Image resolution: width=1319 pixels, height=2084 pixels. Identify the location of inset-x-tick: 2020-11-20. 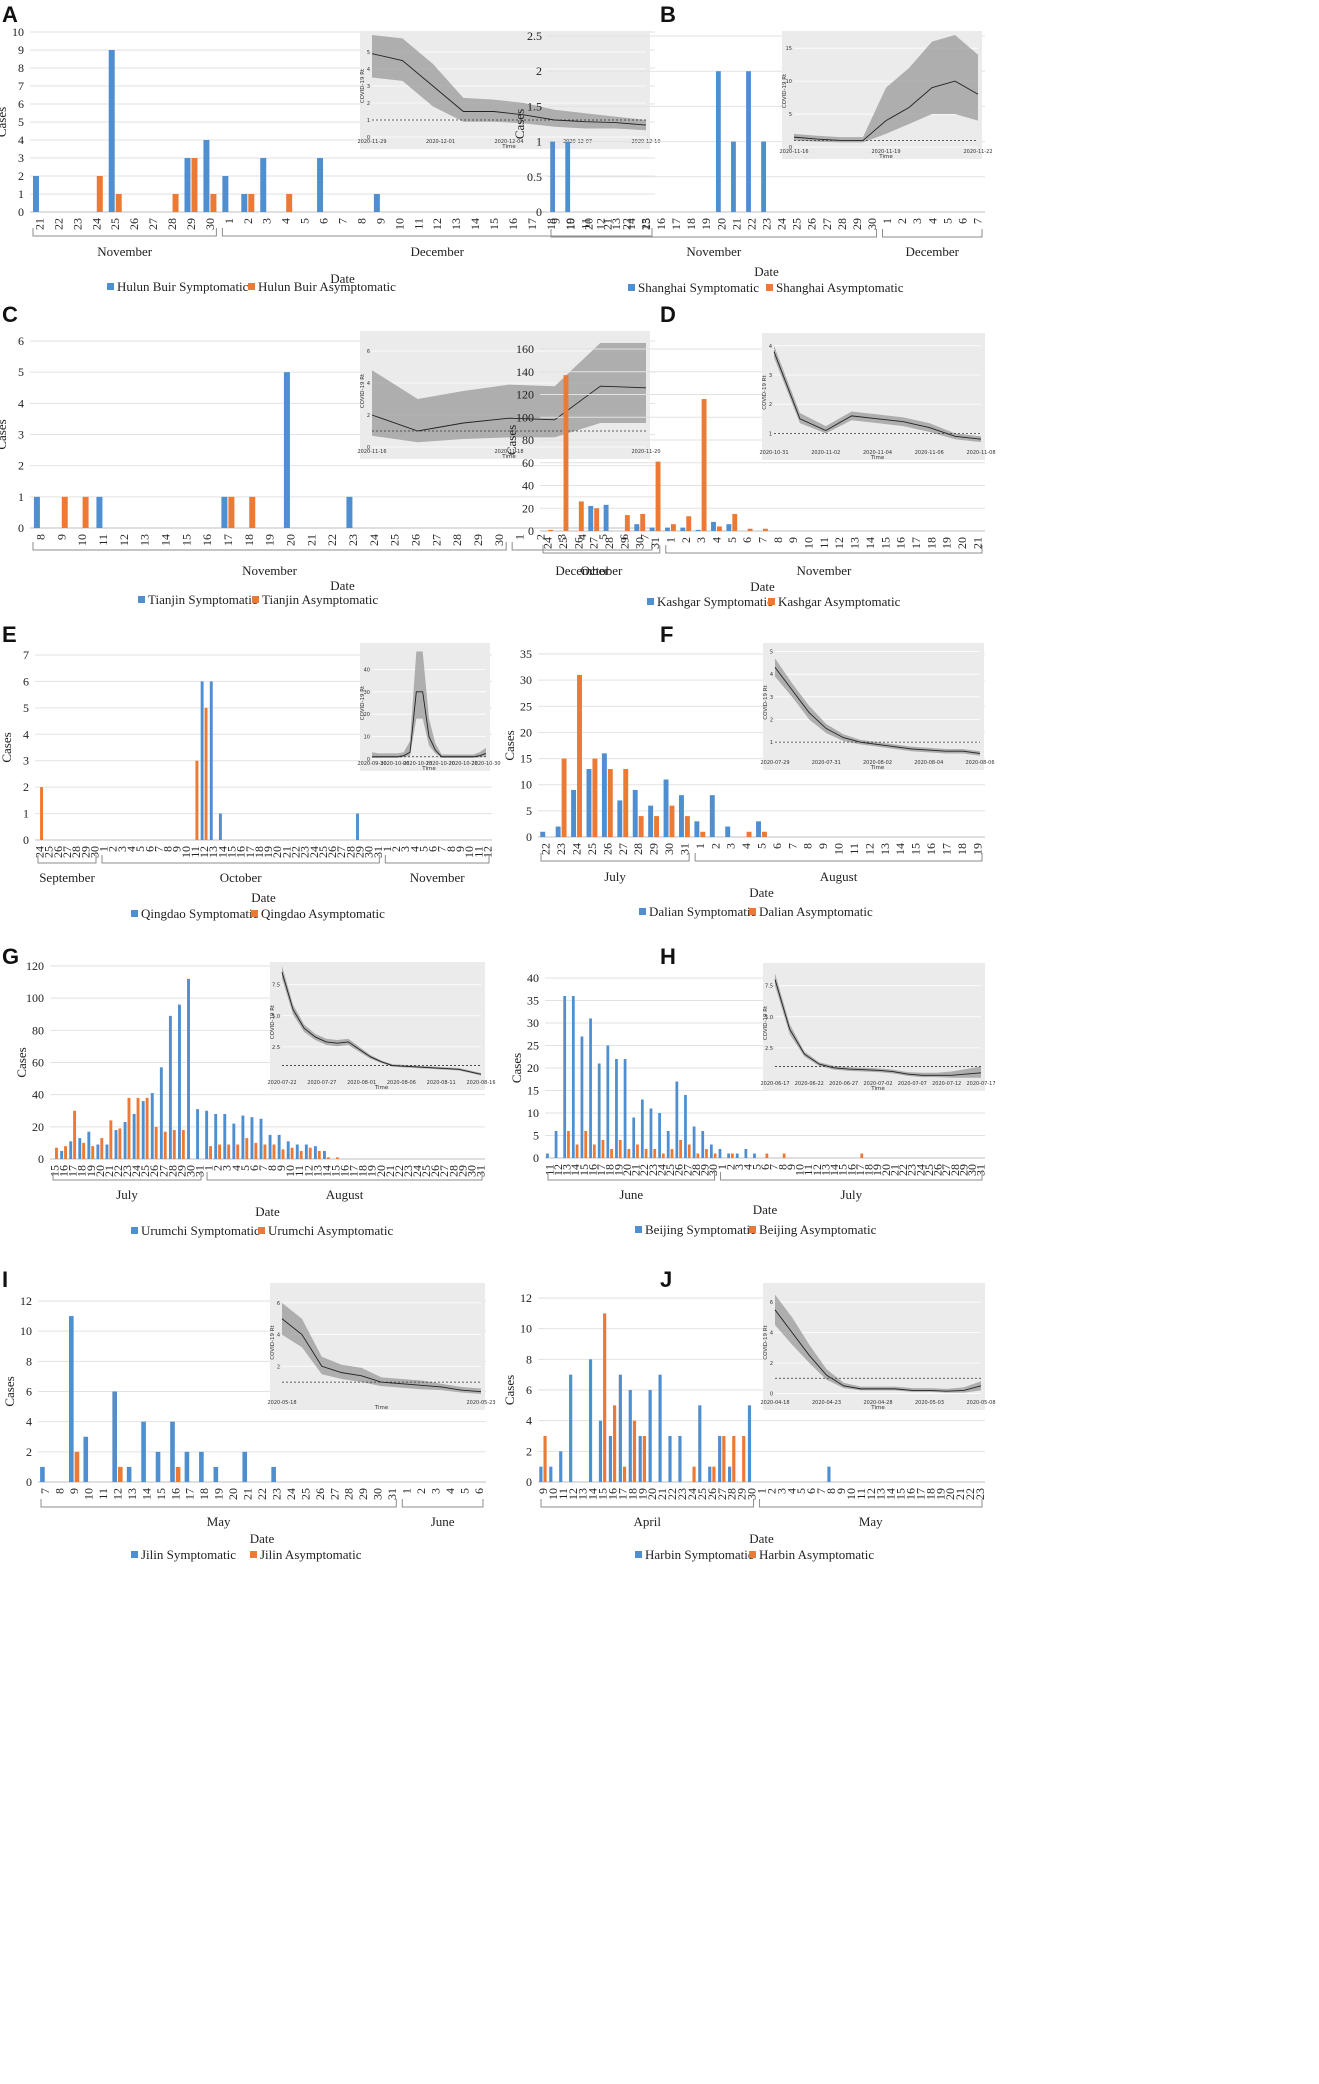
(645, 452).